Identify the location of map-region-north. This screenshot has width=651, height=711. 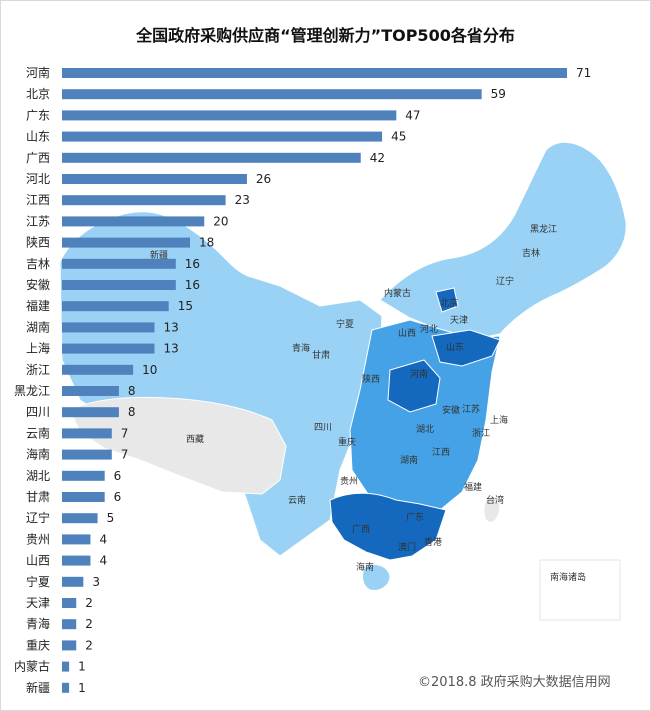
(503, 241).